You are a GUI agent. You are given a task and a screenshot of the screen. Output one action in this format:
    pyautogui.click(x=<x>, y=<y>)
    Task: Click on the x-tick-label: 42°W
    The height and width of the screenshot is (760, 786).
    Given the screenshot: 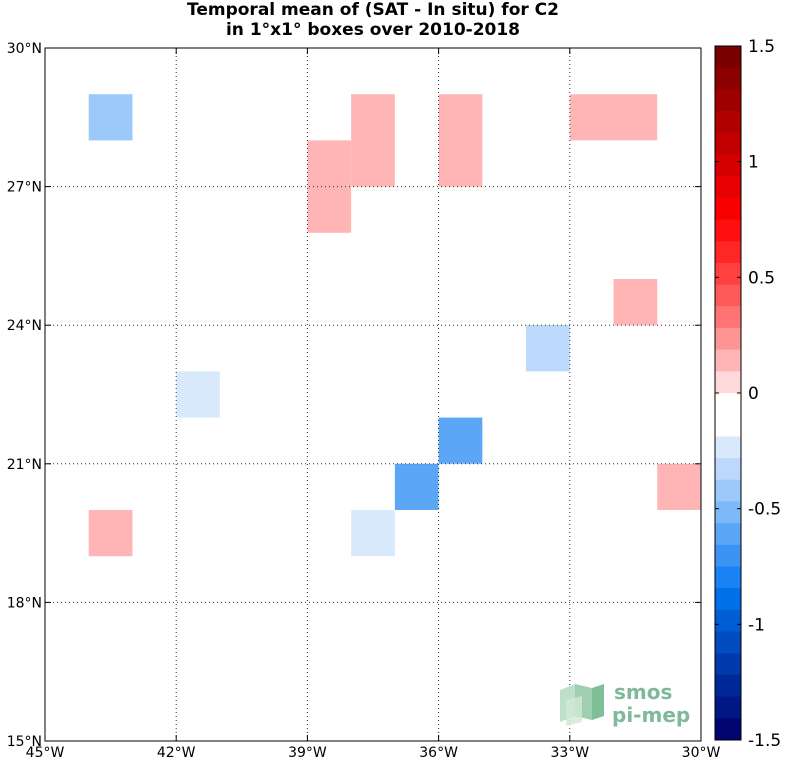 What is the action you would take?
    pyautogui.click(x=176, y=752)
    